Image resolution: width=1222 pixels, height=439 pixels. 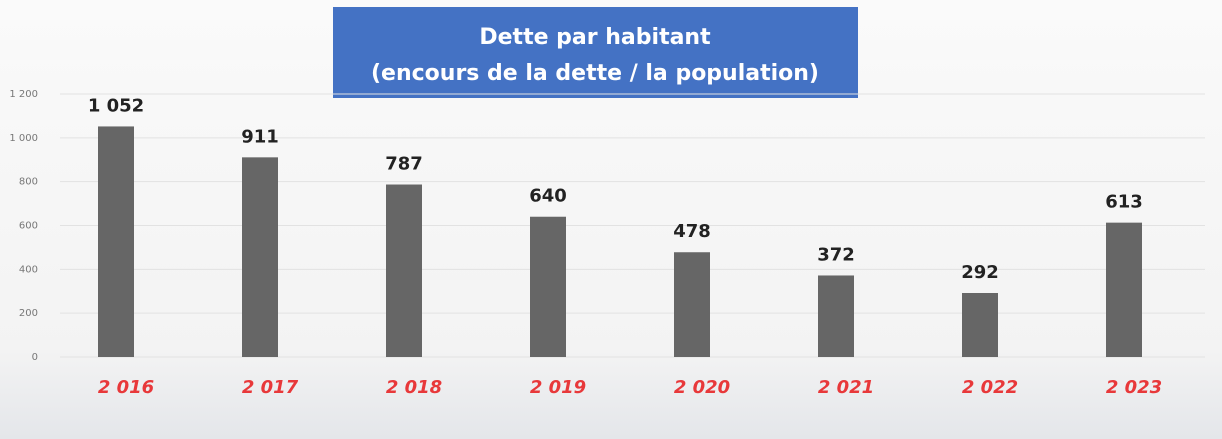 I want to click on y-tick-label: 1 200, so click(x=23, y=94).